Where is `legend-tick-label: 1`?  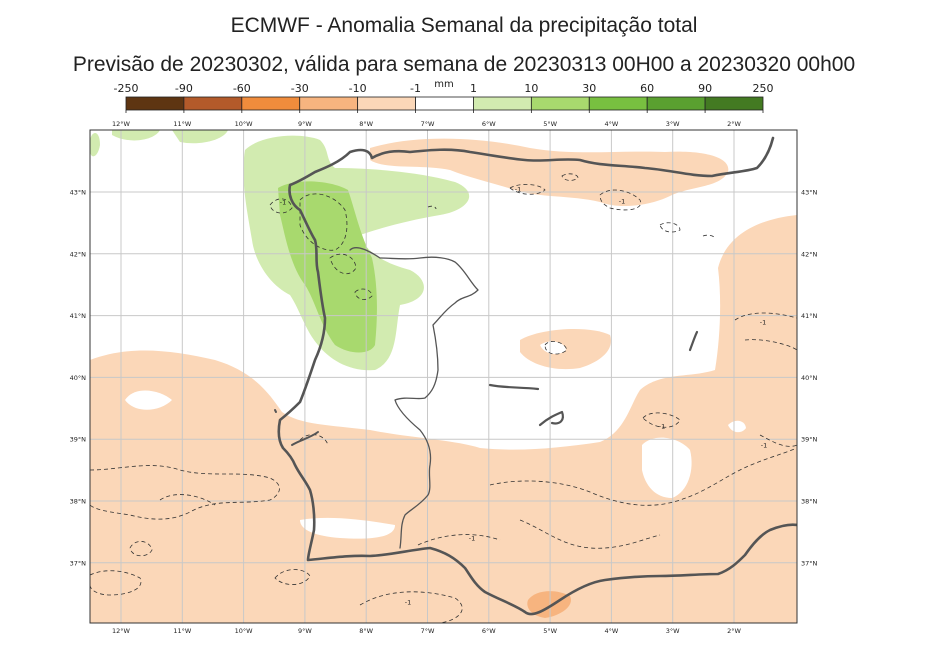
legend-tick-label: 1 is located at coordinates (473, 88).